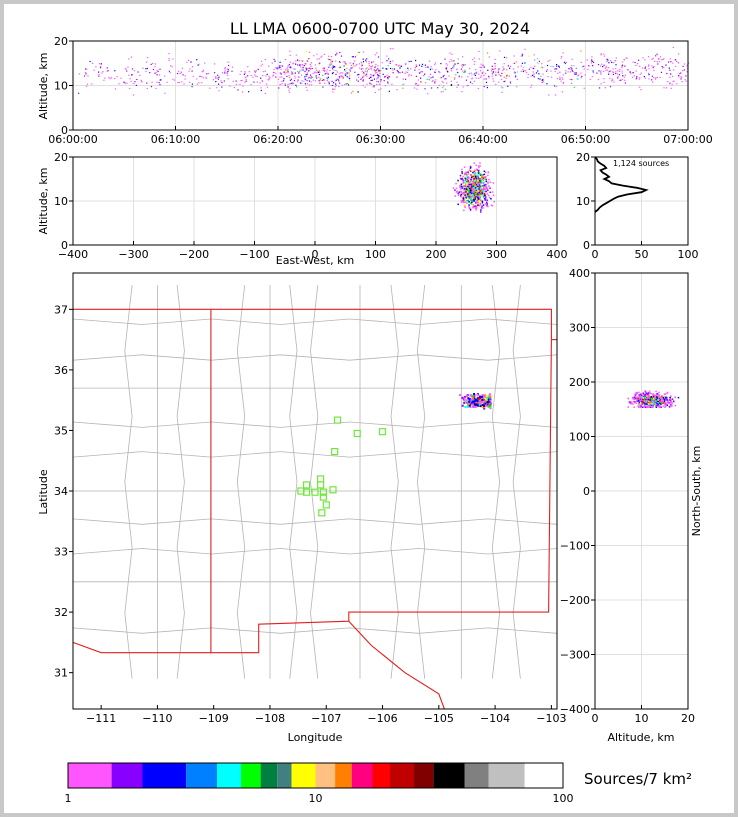  I want to click on p3-ytick-label: 0, so click(586, 245).